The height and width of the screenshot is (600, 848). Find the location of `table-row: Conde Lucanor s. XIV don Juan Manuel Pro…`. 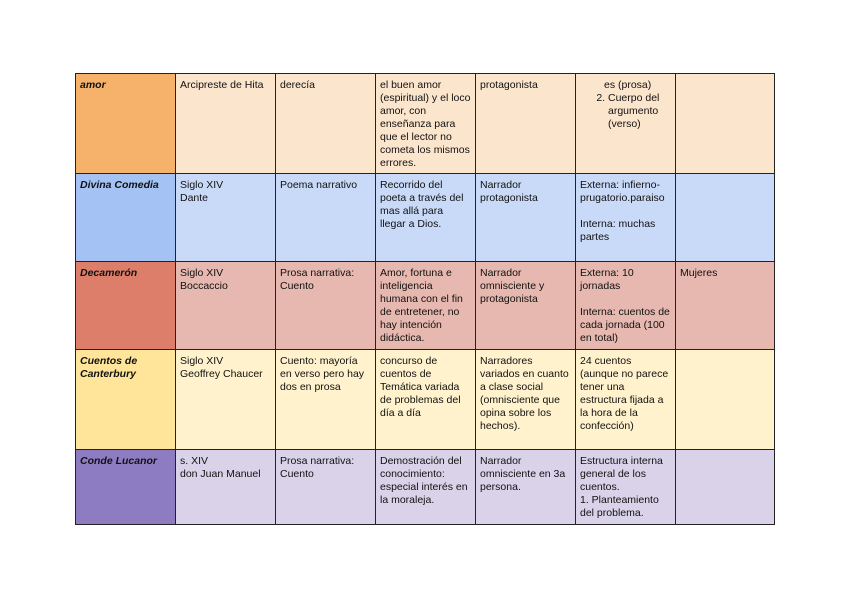

table-row: Conde Lucanor s. XIV don Juan Manuel Pro… is located at coordinates (425, 487).